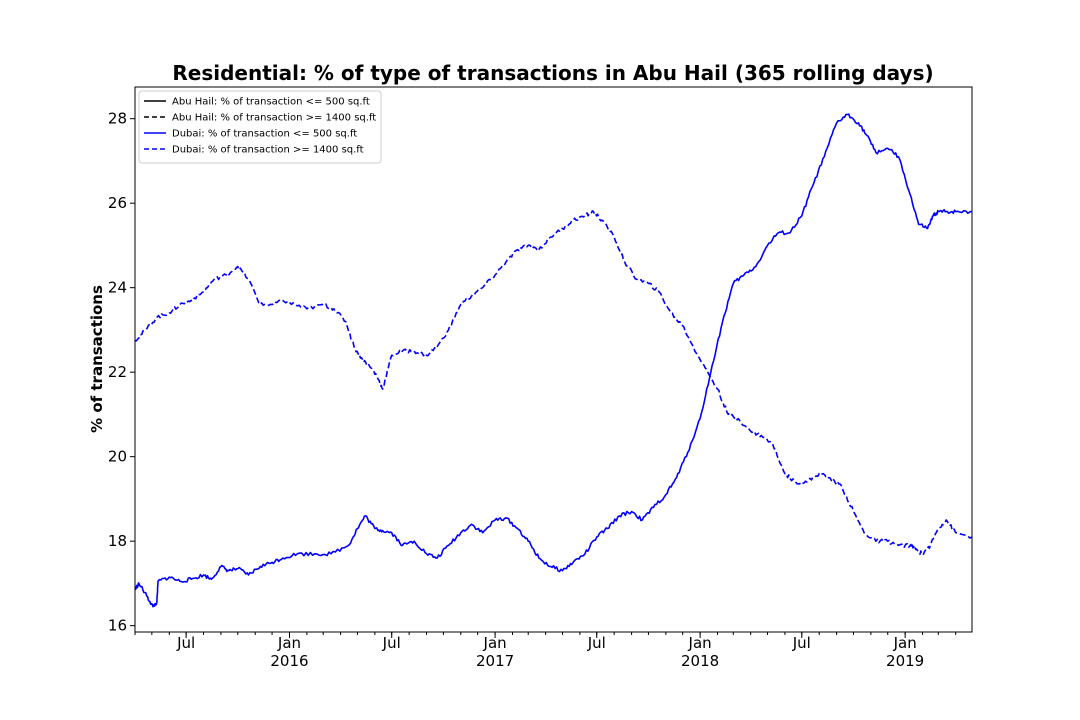  Describe the element at coordinates (117, 203) in the screenshot. I see `y-tick-label: 26` at that location.